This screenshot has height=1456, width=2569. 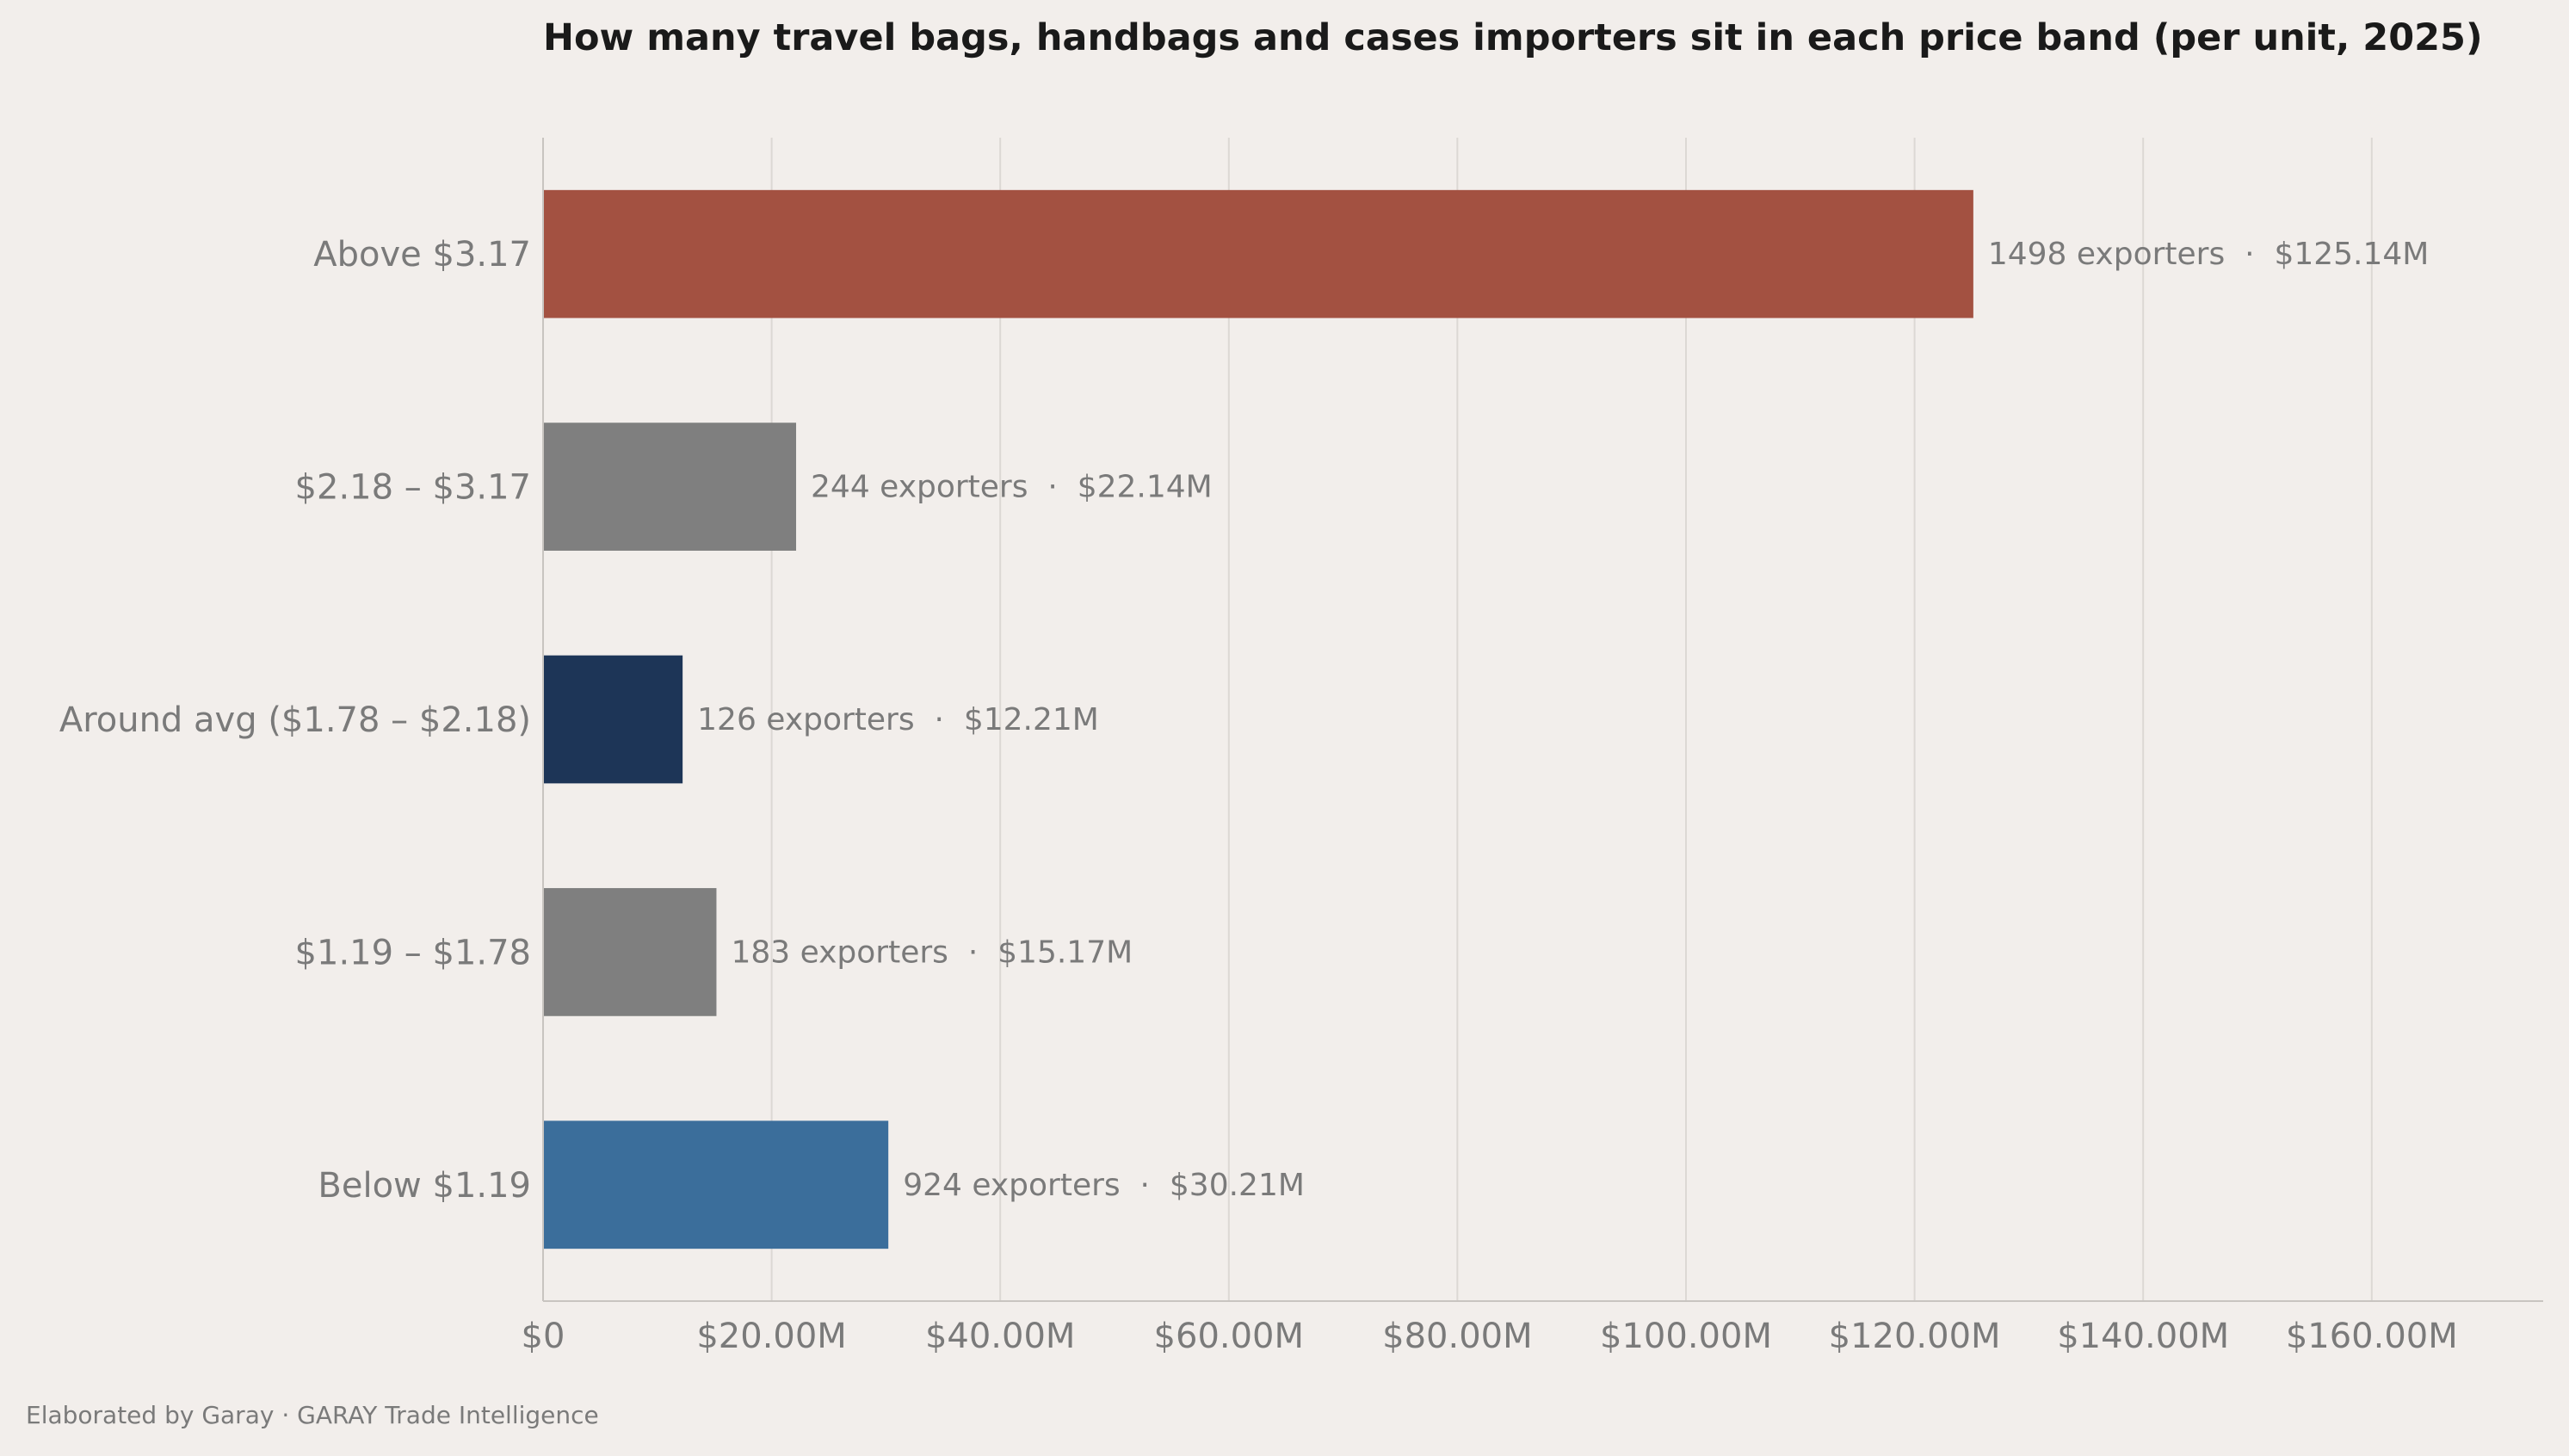 What do you see at coordinates (413, 488) in the screenshot?
I see `y-tick-label: $2.18 – $3.17` at bounding box center [413, 488].